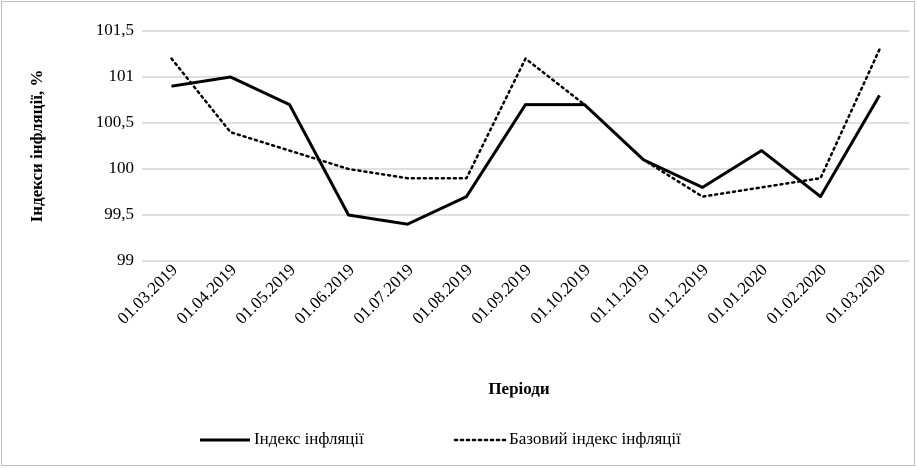 The image size is (917, 468). What do you see at coordinates (115, 121) in the screenshot?
I see `y-tick-label: 100,5` at bounding box center [115, 121].